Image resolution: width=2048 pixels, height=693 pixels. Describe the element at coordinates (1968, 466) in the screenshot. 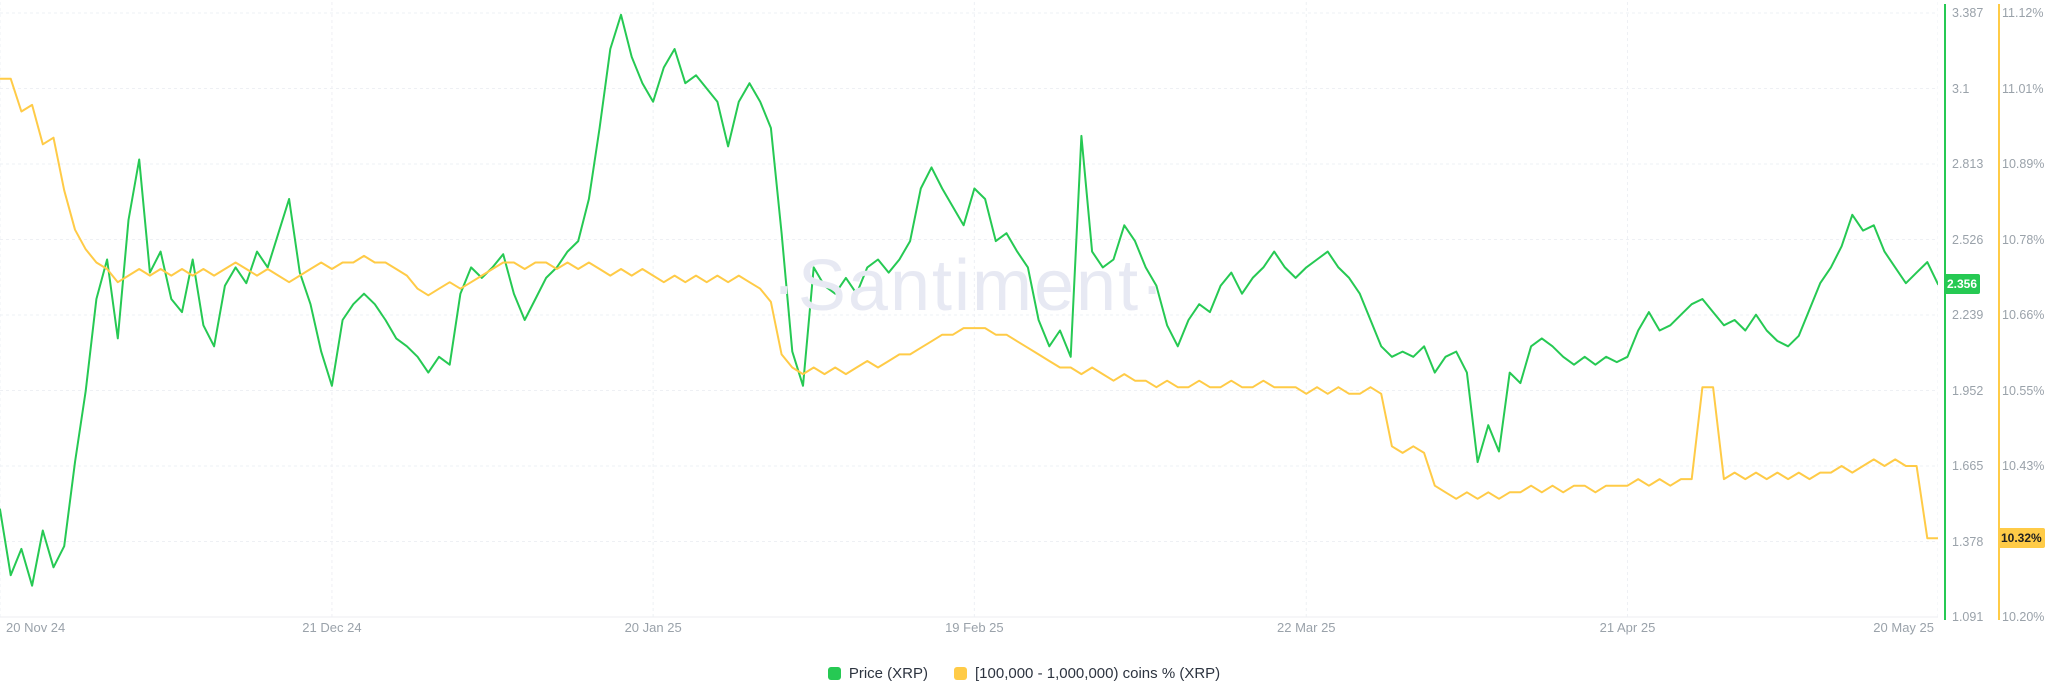

I see `price-tick-label: 1.665` at that location.